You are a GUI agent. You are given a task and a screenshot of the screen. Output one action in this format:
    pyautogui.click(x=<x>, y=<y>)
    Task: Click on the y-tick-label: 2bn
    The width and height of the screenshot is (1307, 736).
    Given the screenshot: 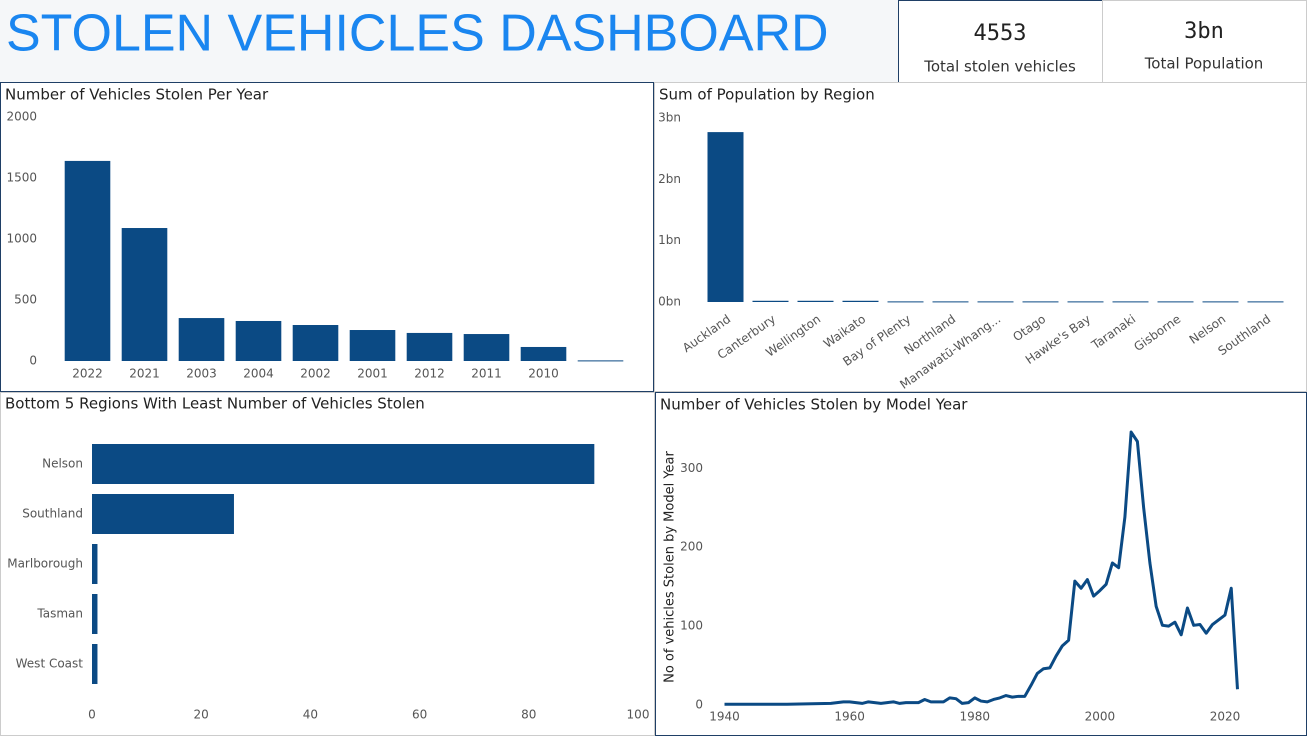 What is the action you would take?
    pyautogui.click(x=669, y=179)
    